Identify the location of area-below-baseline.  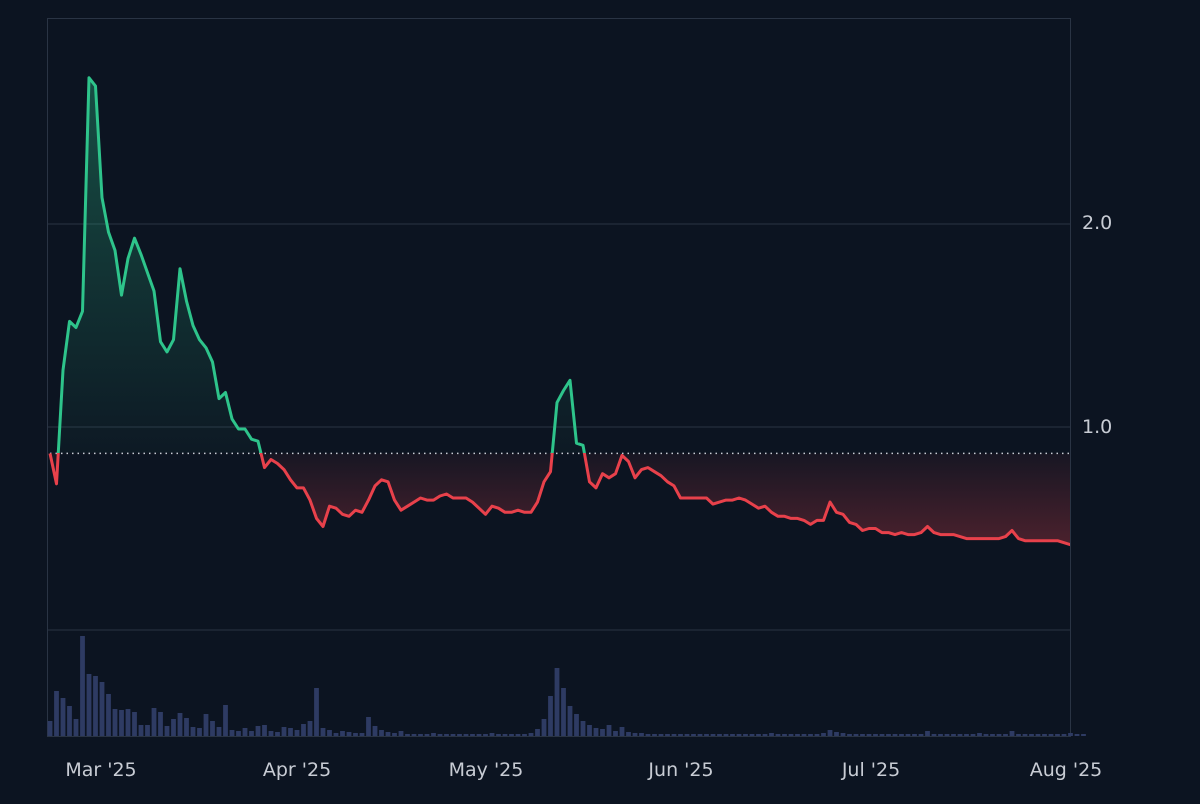
(560, 499).